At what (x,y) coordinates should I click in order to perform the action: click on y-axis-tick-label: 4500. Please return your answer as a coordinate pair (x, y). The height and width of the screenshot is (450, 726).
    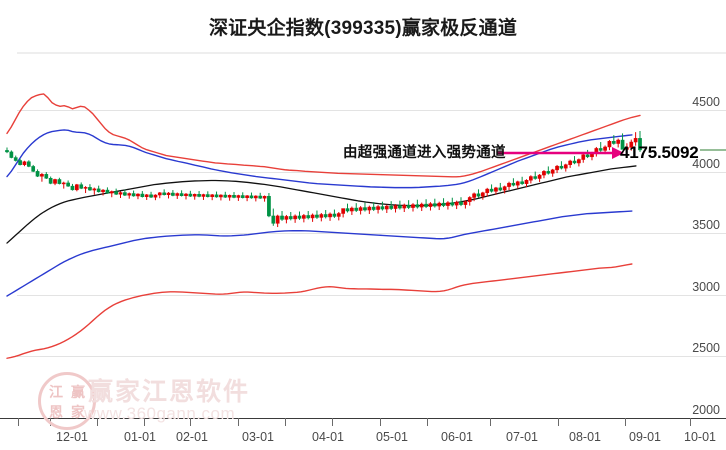
    Looking at the image, I should click on (706, 102).